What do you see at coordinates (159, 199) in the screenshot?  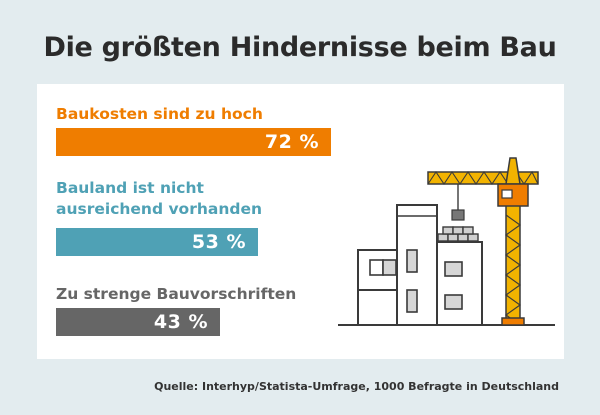 I see `category-label: Bauland ist nicht ausreichend vorhanden` at bounding box center [159, 199].